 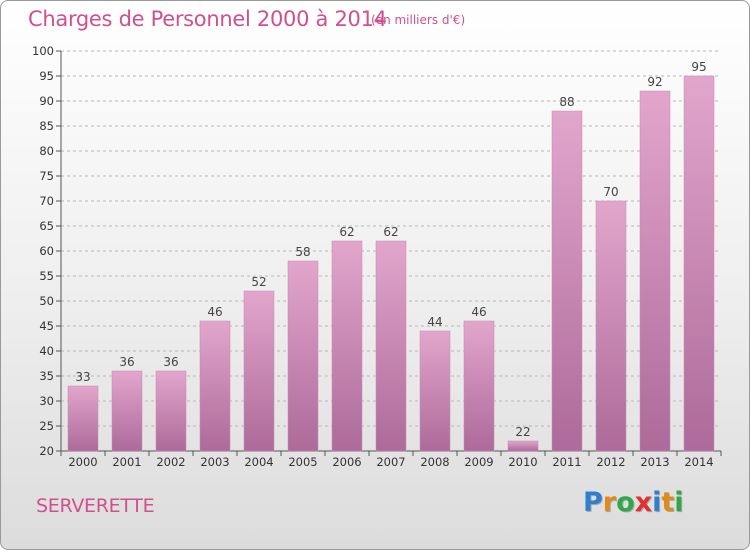 I want to click on y-tick-label: 70, so click(x=46, y=201).